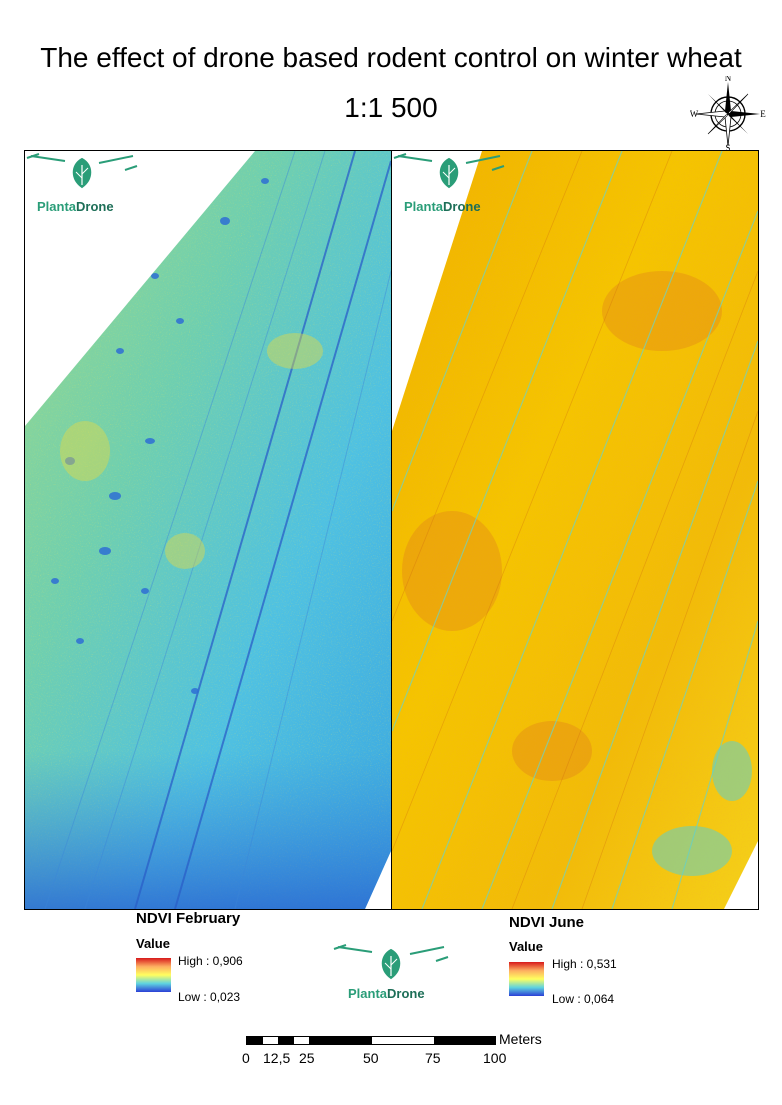  What do you see at coordinates (727, 147) in the screenshot?
I see `compass-south-label: S` at bounding box center [727, 147].